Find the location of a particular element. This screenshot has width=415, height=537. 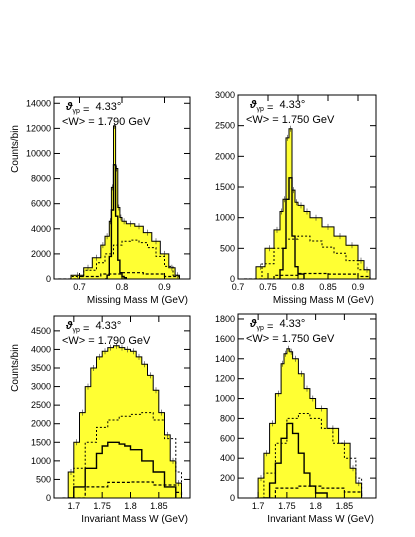

y-tick-label: 12000 is located at coordinates (38, 128).